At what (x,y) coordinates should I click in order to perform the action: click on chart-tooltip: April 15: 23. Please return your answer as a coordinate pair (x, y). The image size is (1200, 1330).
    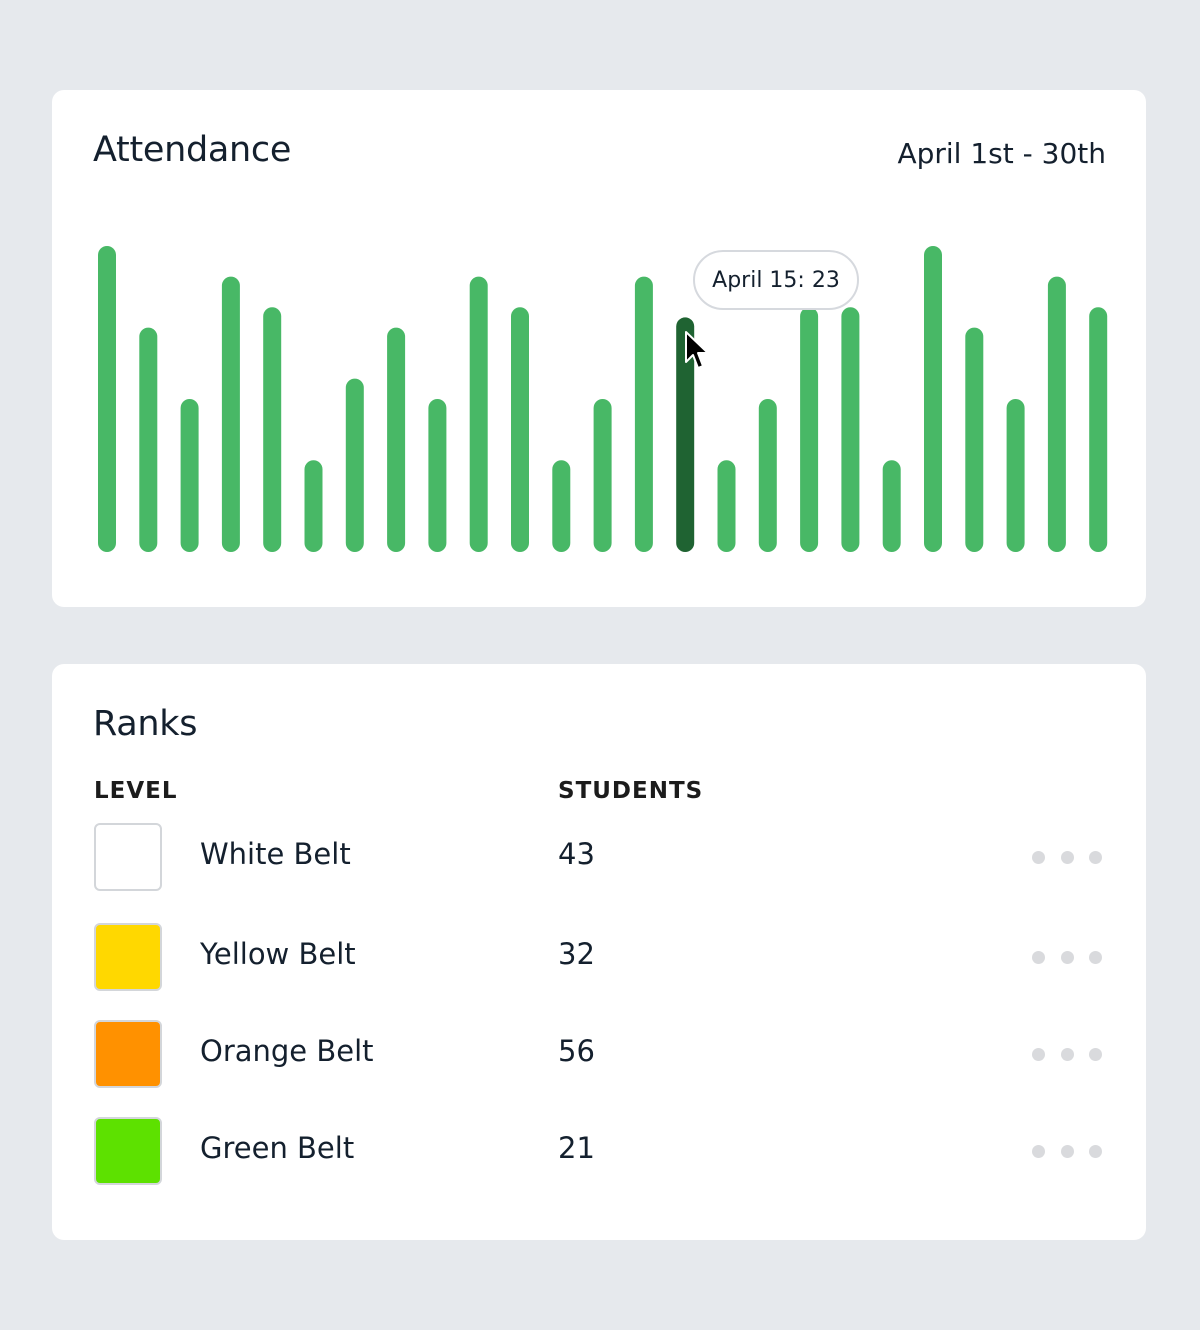
    Looking at the image, I should click on (776, 280).